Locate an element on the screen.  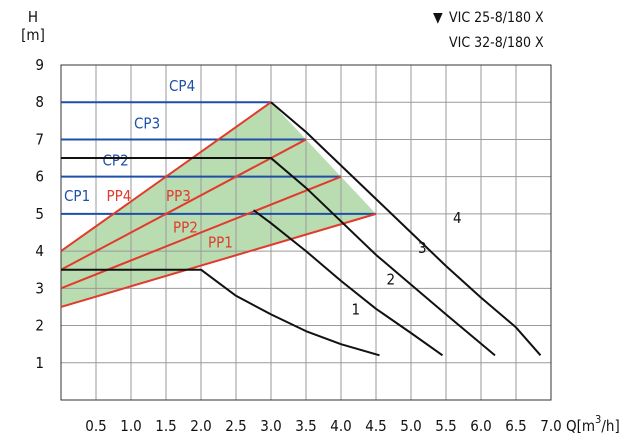
cp-label-cp1: CP1 is located at coordinates (77, 196).